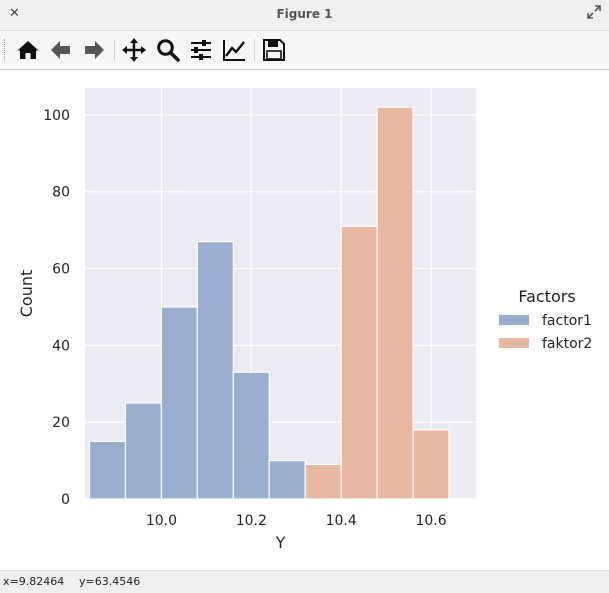 This screenshot has height=593, width=609. Describe the element at coordinates (514, 320) in the screenshot. I see `legend-swatch-factor1` at that location.